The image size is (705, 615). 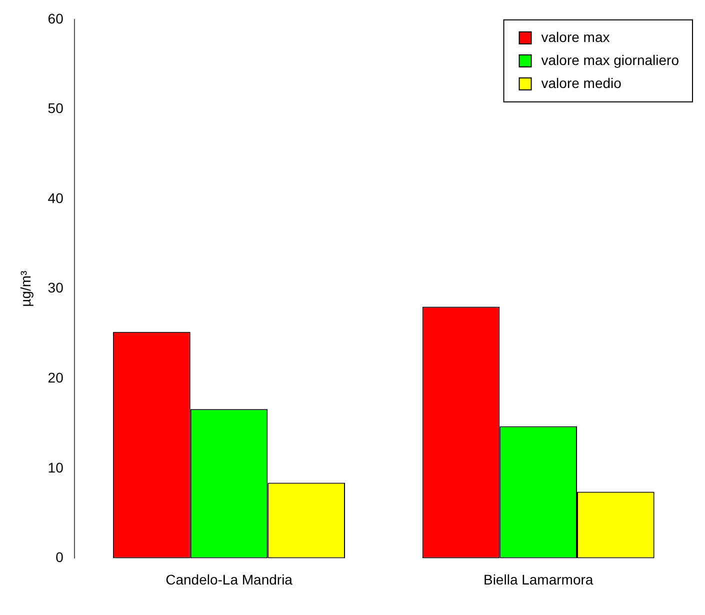 I want to click on y-axis-title: µg/m³, so click(x=25, y=288).